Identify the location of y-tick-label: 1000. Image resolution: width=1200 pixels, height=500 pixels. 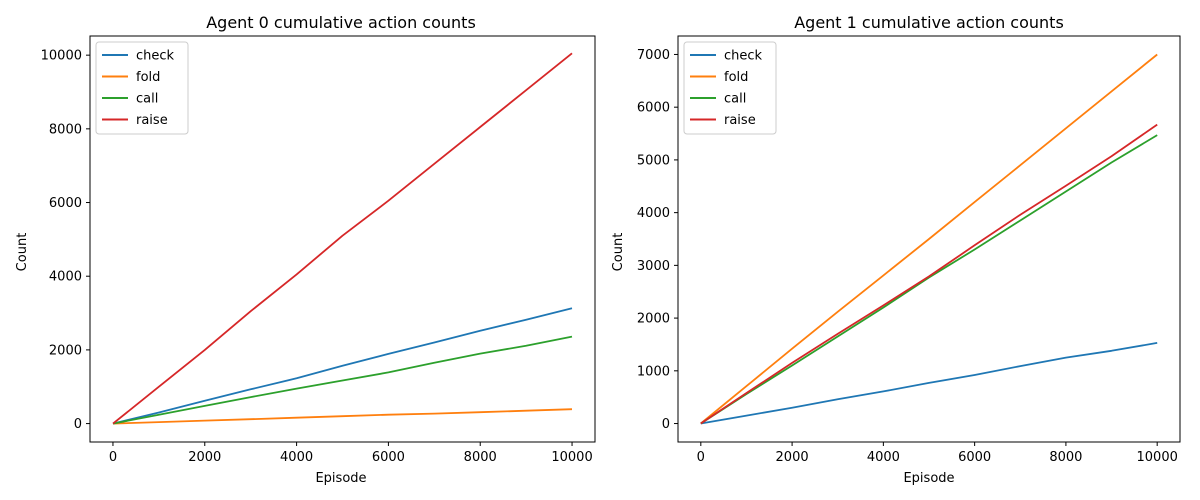
(653, 371).